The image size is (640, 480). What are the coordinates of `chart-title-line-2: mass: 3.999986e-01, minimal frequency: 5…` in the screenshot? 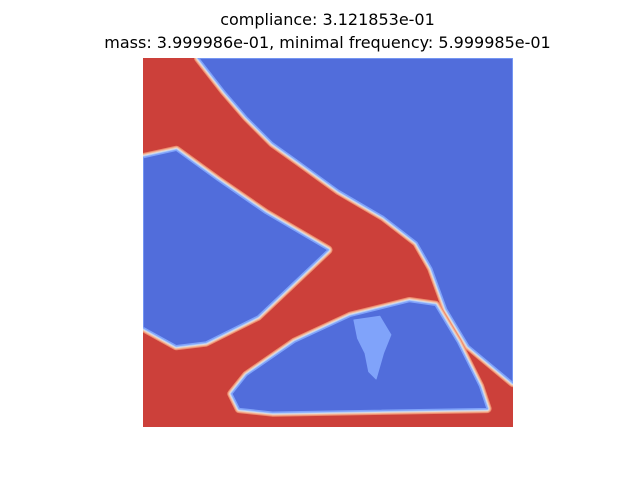 It's located at (327, 42).